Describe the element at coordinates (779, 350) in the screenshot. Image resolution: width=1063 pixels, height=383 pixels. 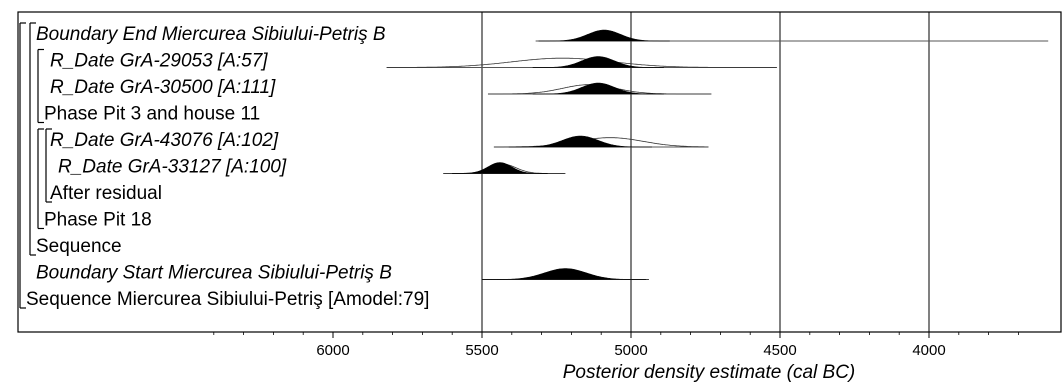
I see `x-tick-label: 4500` at that location.